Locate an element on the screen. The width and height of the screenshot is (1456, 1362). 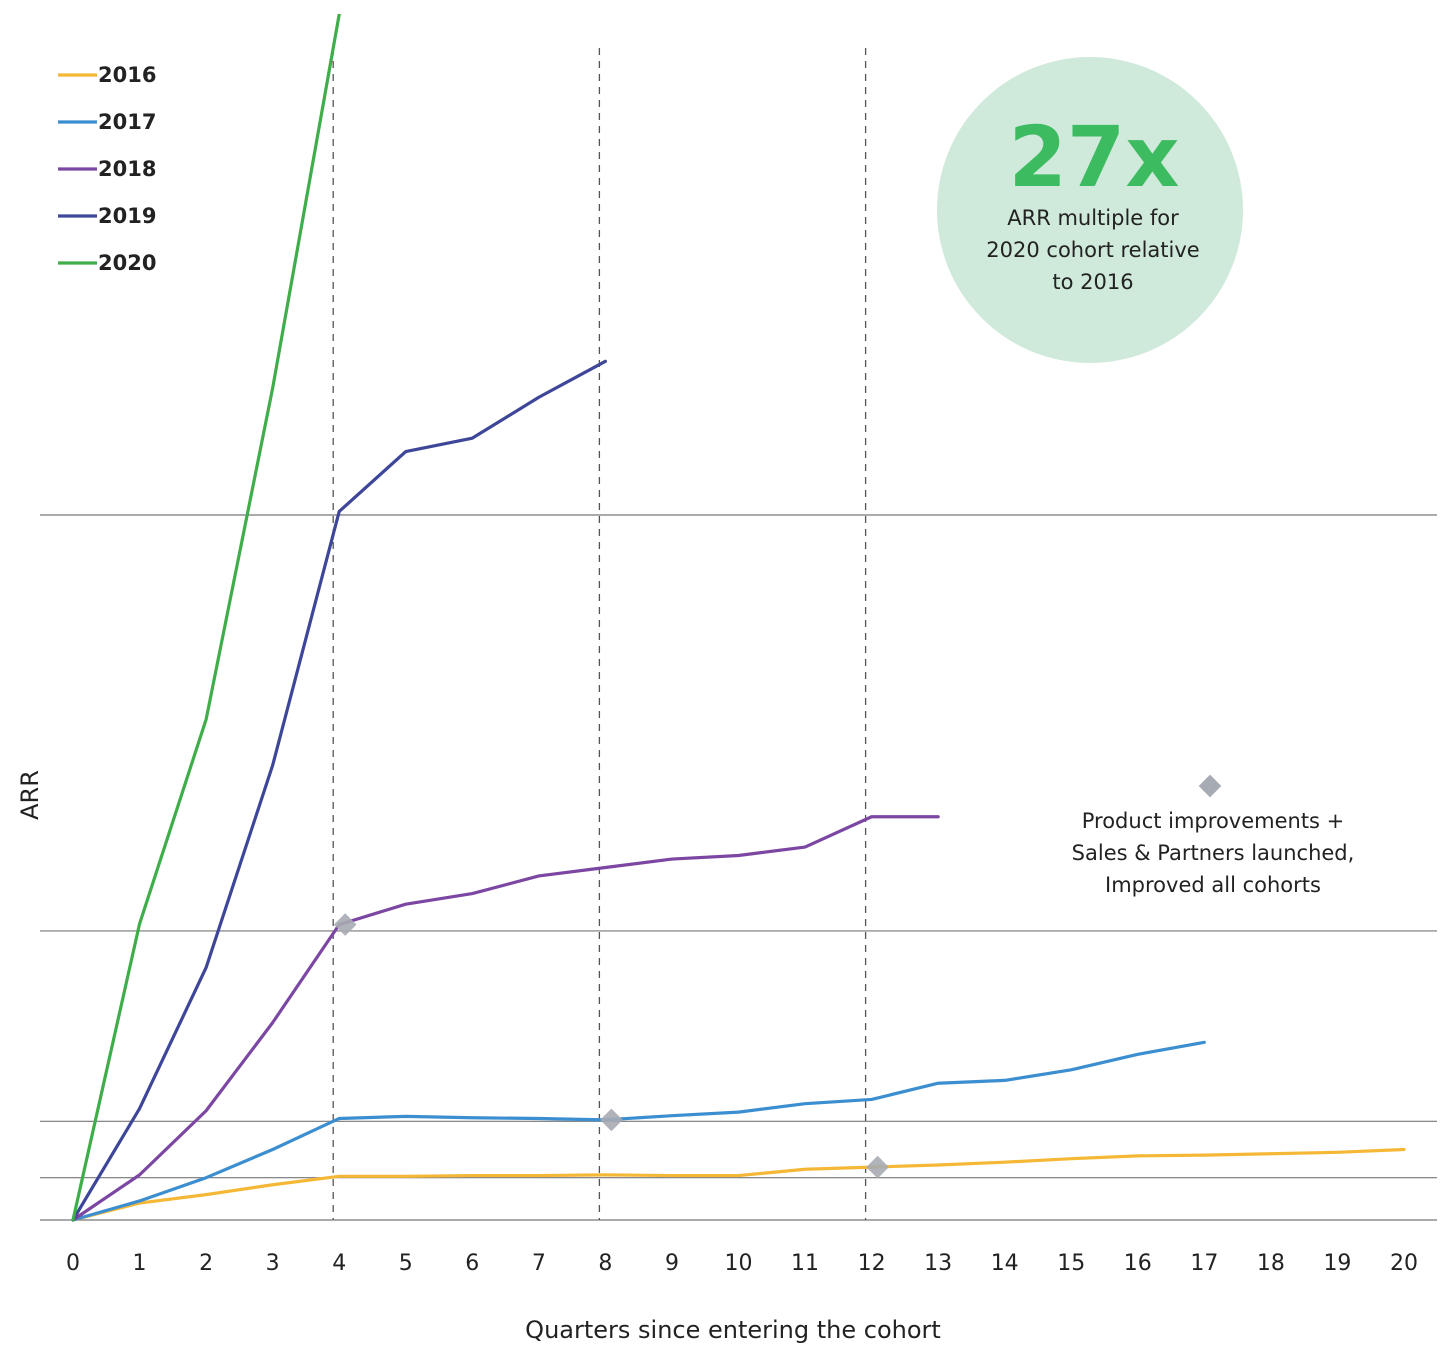
x-tick-label: 3 is located at coordinates (273, 1263).